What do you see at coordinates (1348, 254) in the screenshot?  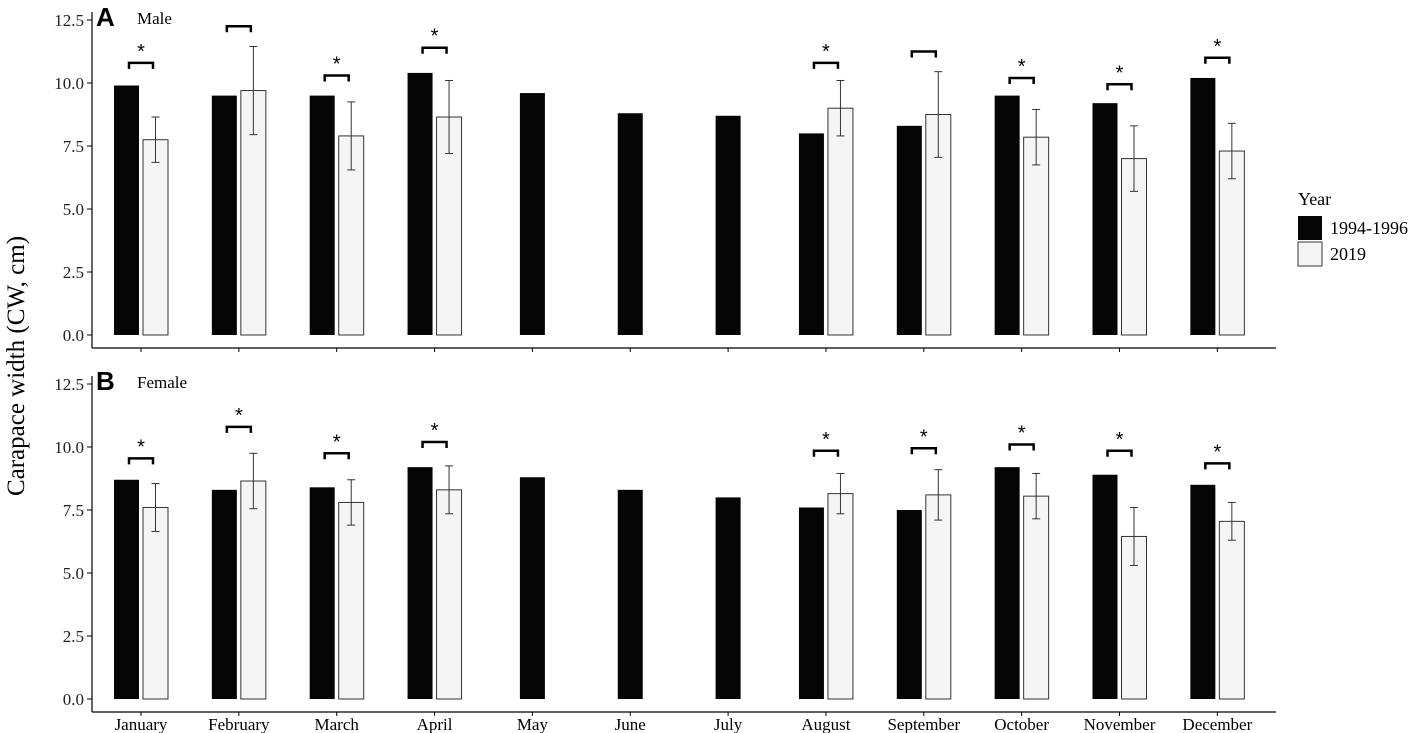 I see `legend-label-2019: 2019` at bounding box center [1348, 254].